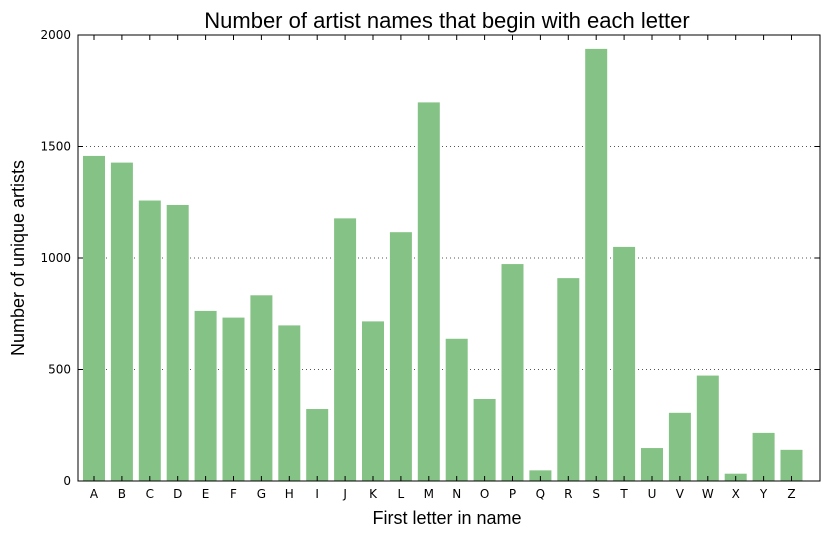  I want to click on x-tick-label: X, so click(736, 494).